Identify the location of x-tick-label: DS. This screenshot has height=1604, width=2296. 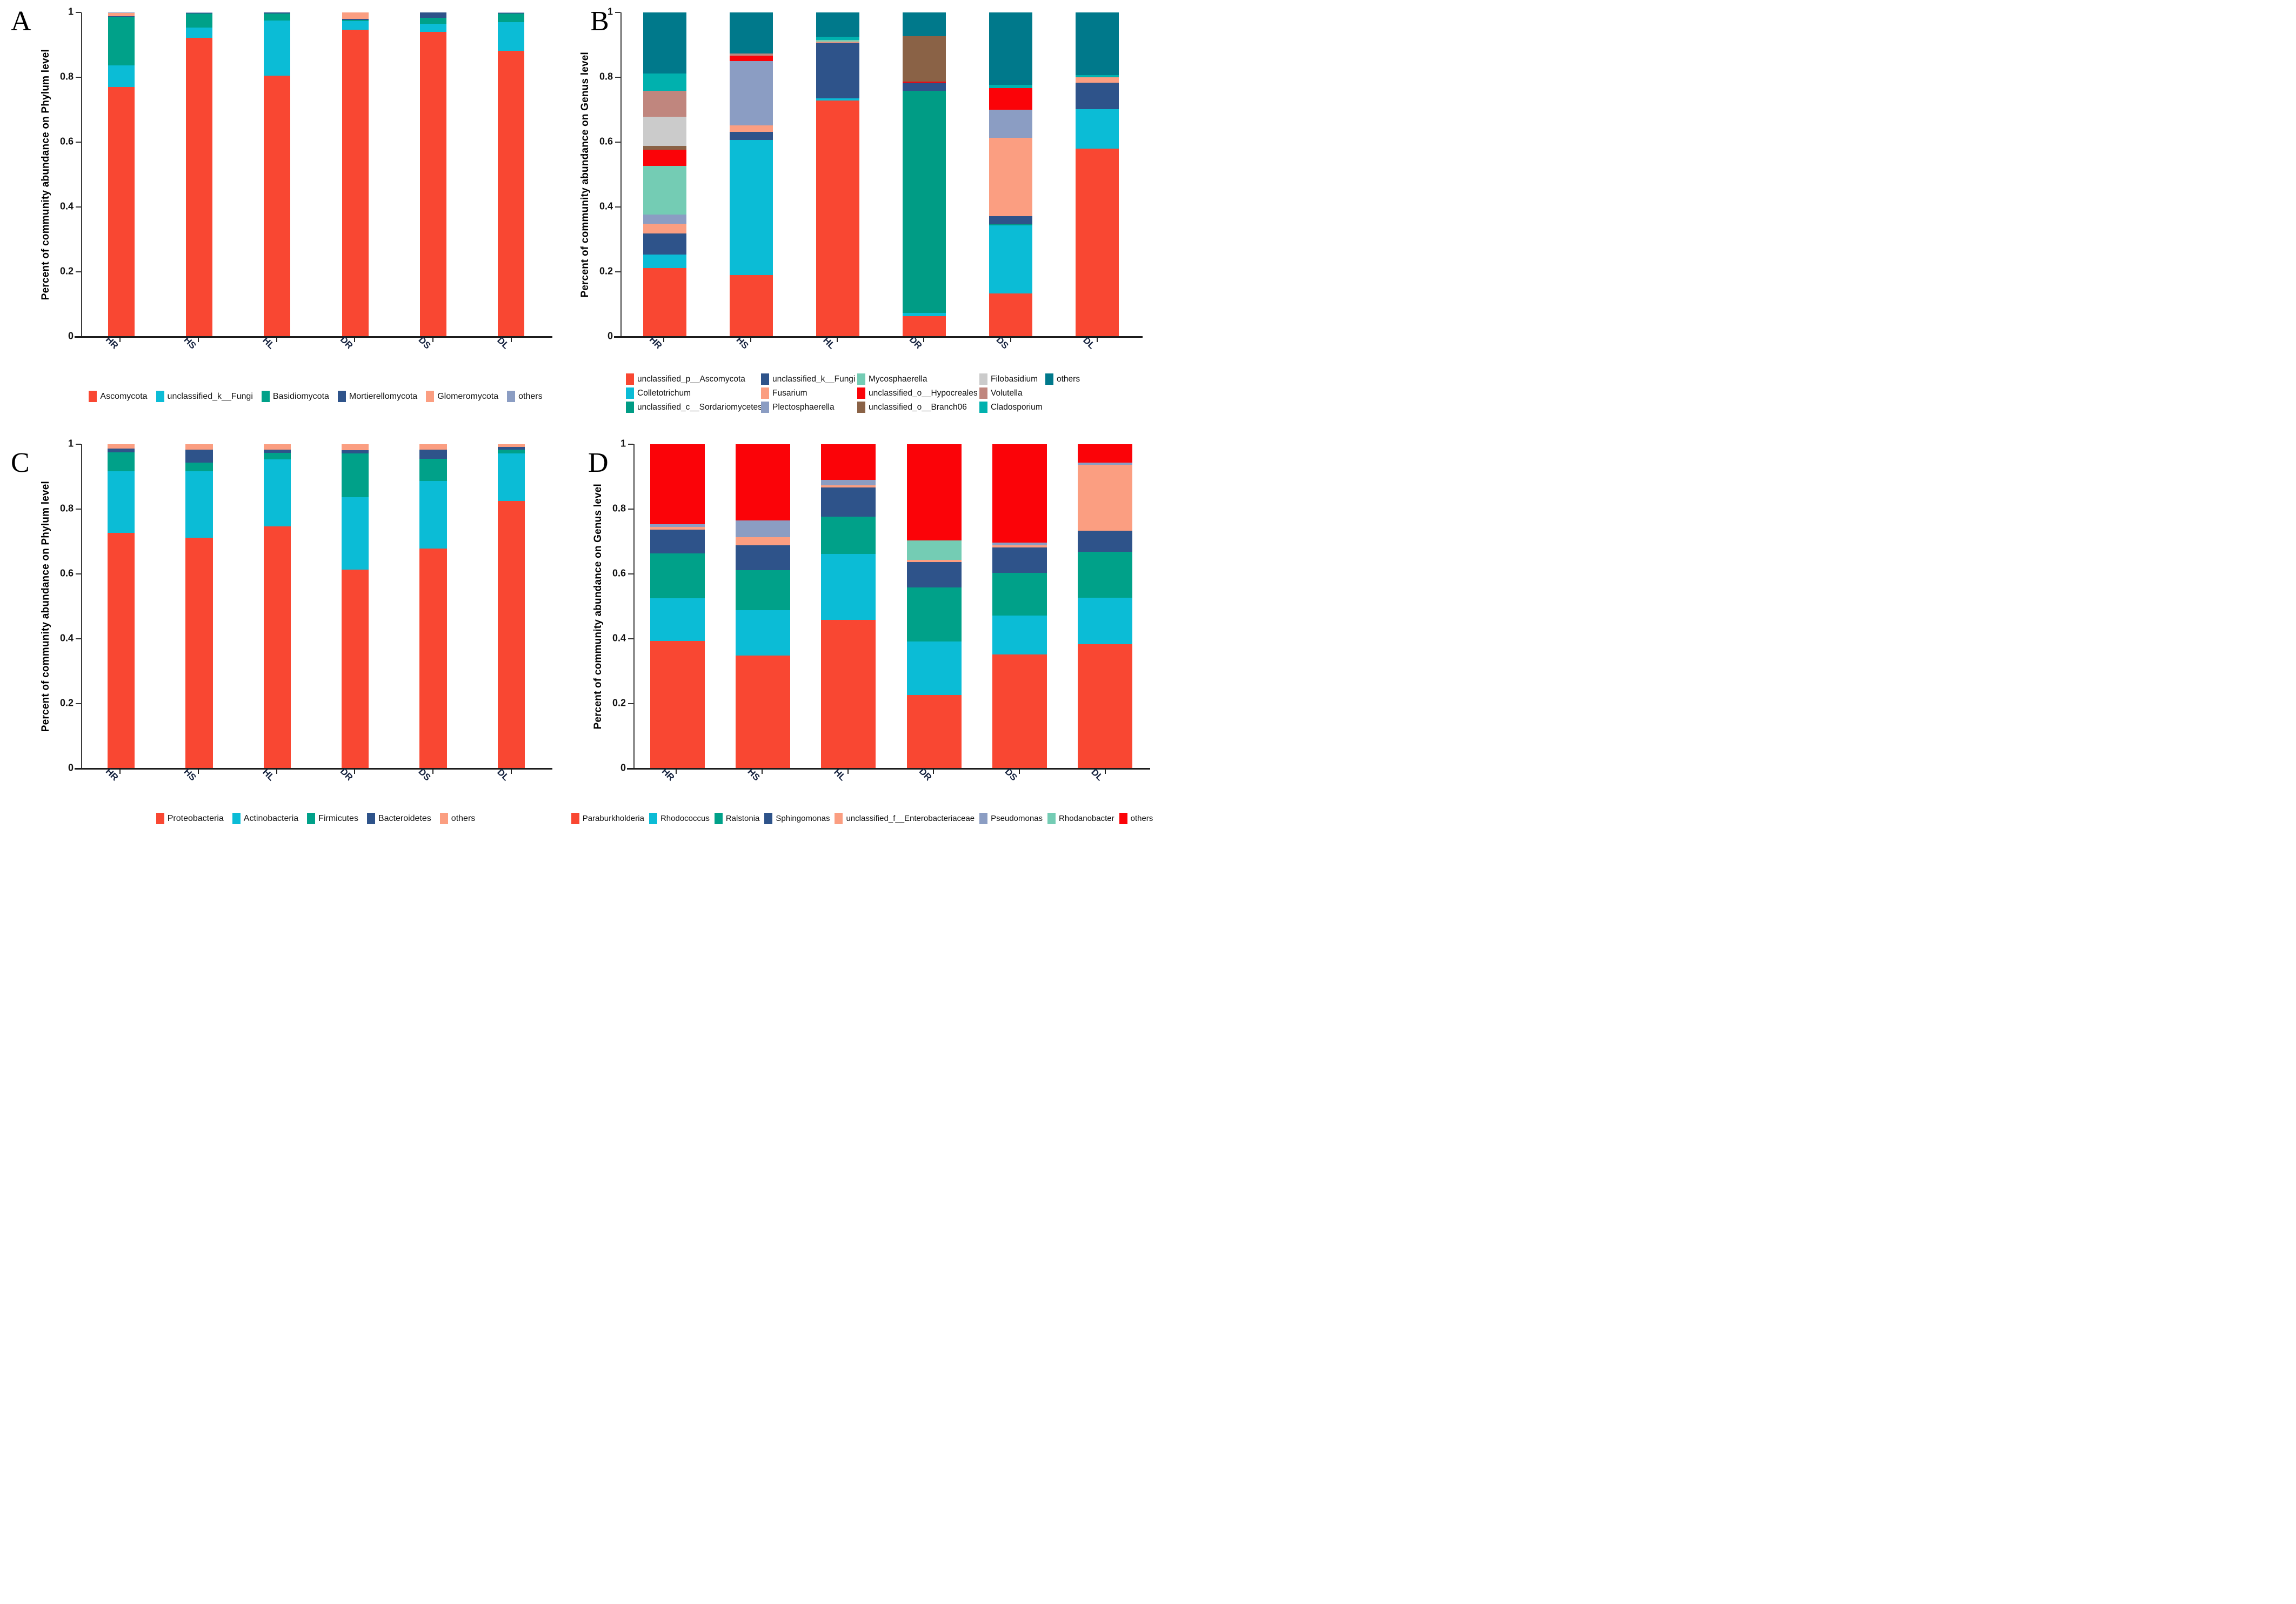
(424, 775).